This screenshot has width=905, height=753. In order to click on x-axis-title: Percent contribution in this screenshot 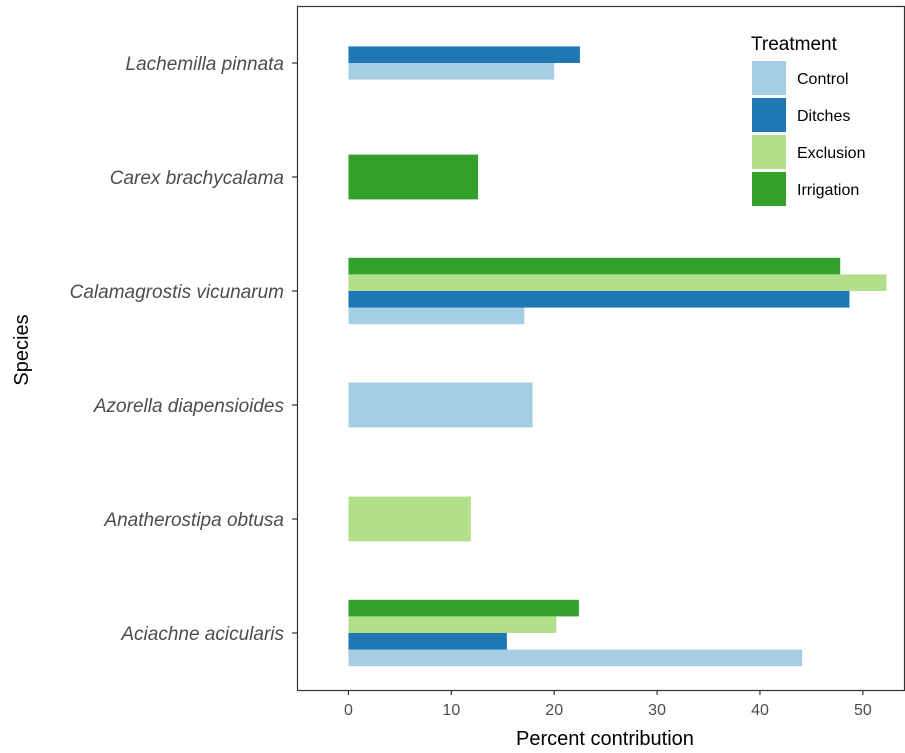, I will do `click(605, 739)`.